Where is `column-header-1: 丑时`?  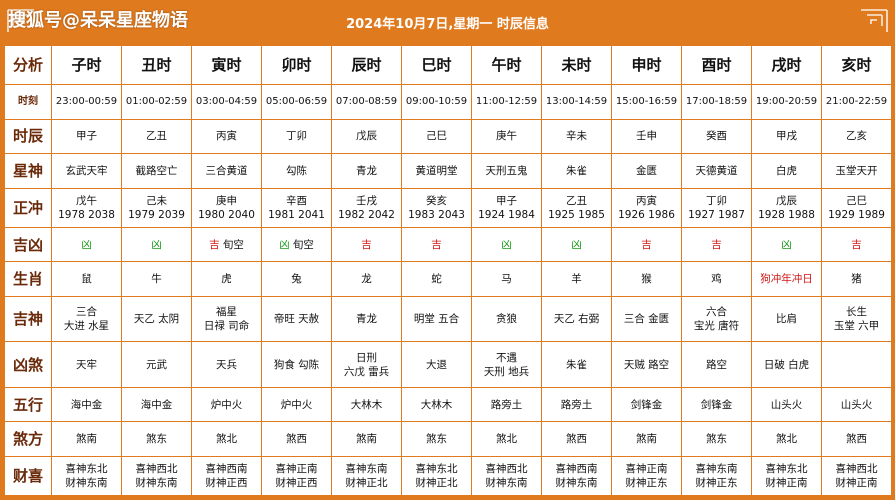
column-header-1: 丑时 is located at coordinates (156, 65).